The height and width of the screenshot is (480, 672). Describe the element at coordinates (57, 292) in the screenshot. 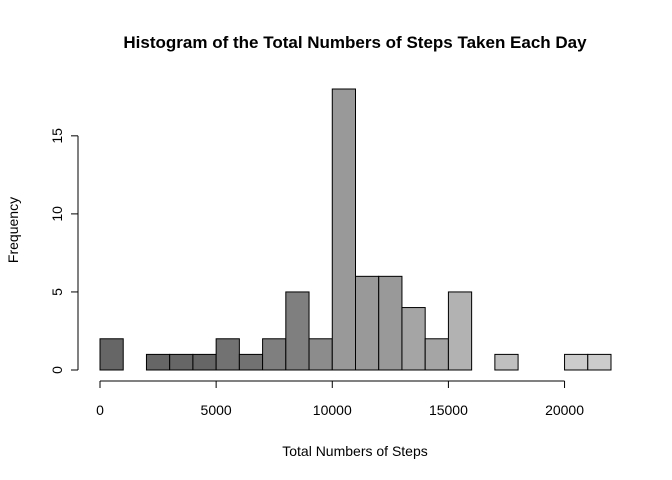

I see `y-tick-label: 5` at that location.